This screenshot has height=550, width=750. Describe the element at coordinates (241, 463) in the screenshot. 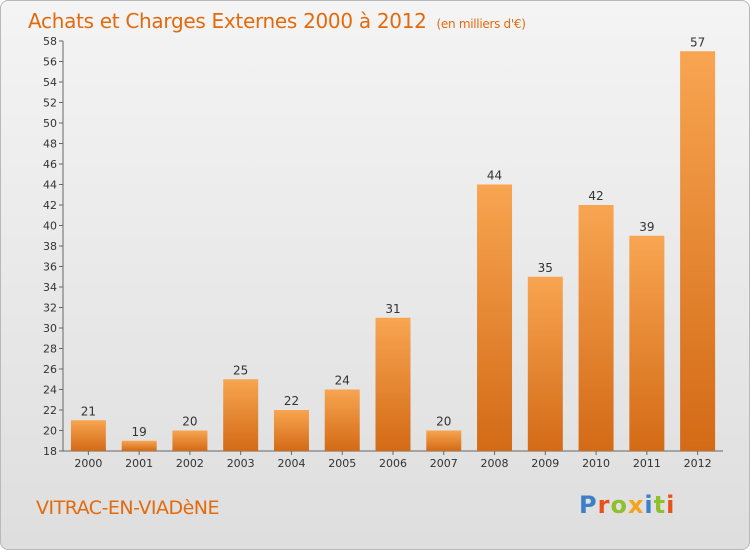

I see `x-tick-label: 2003` at that location.